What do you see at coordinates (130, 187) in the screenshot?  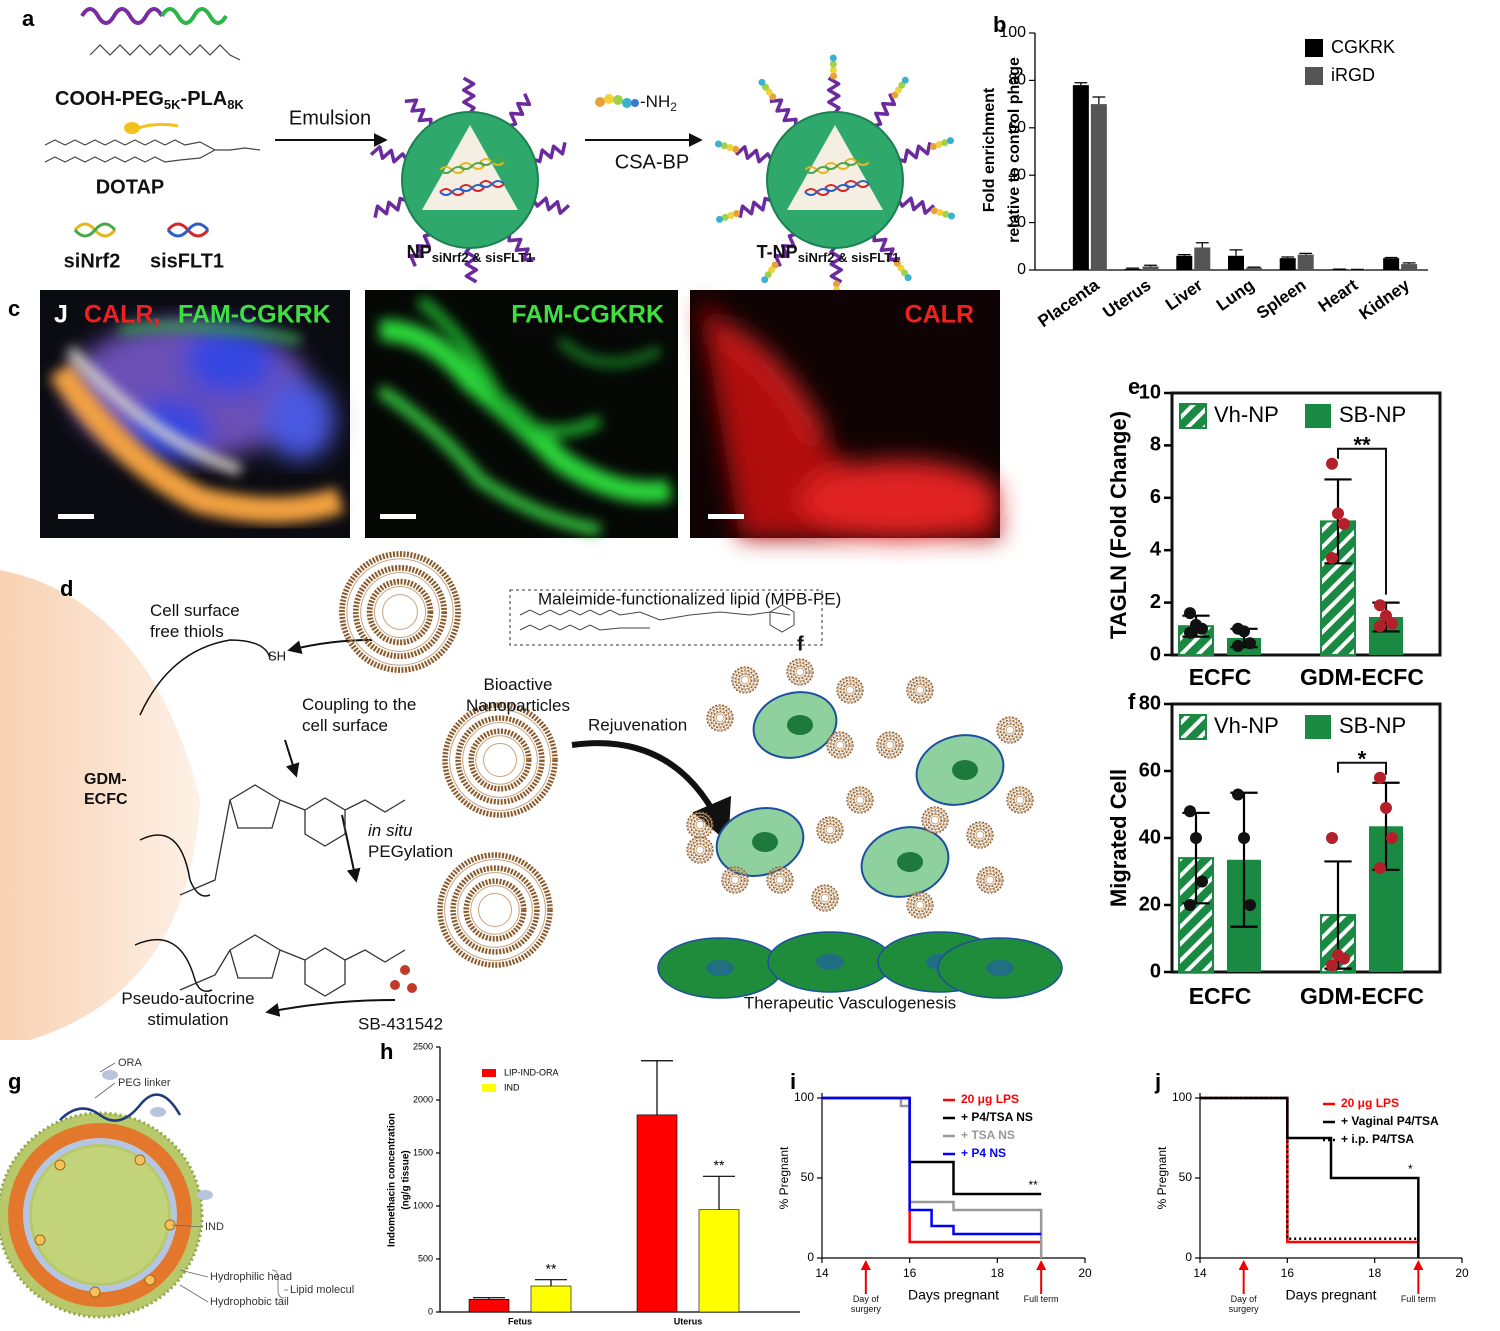 I see `lipid-label: DOTAP` at bounding box center [130, 187].